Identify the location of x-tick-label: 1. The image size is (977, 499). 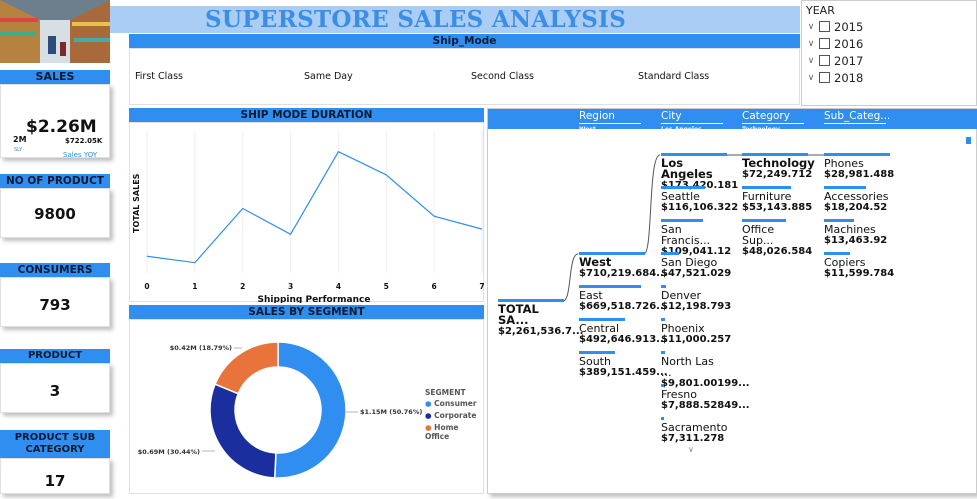
(194, 286).